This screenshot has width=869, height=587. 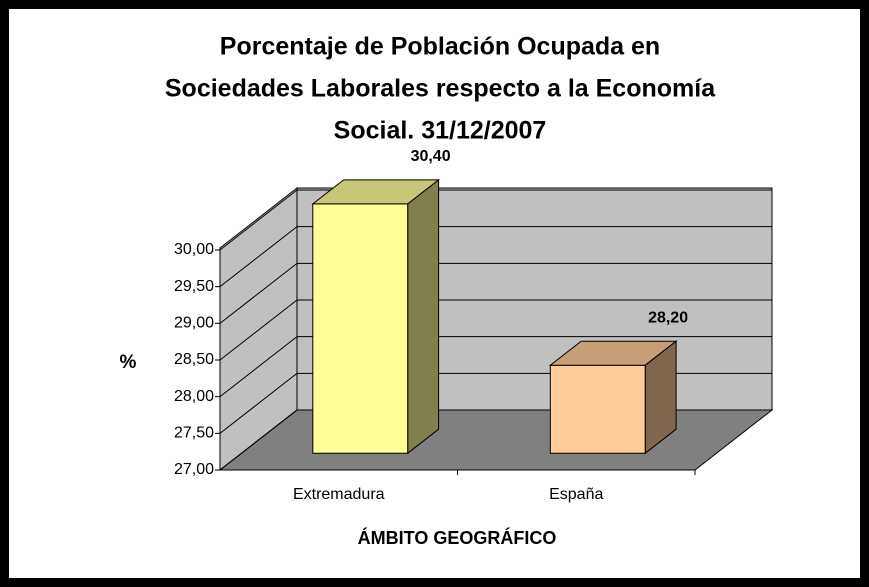 What do you see at coordinates (457, 537) in the screenshot?
I see `x-axis-label: ÁMBITO GEOGRÁFICO` at bounding box center [457, 537].